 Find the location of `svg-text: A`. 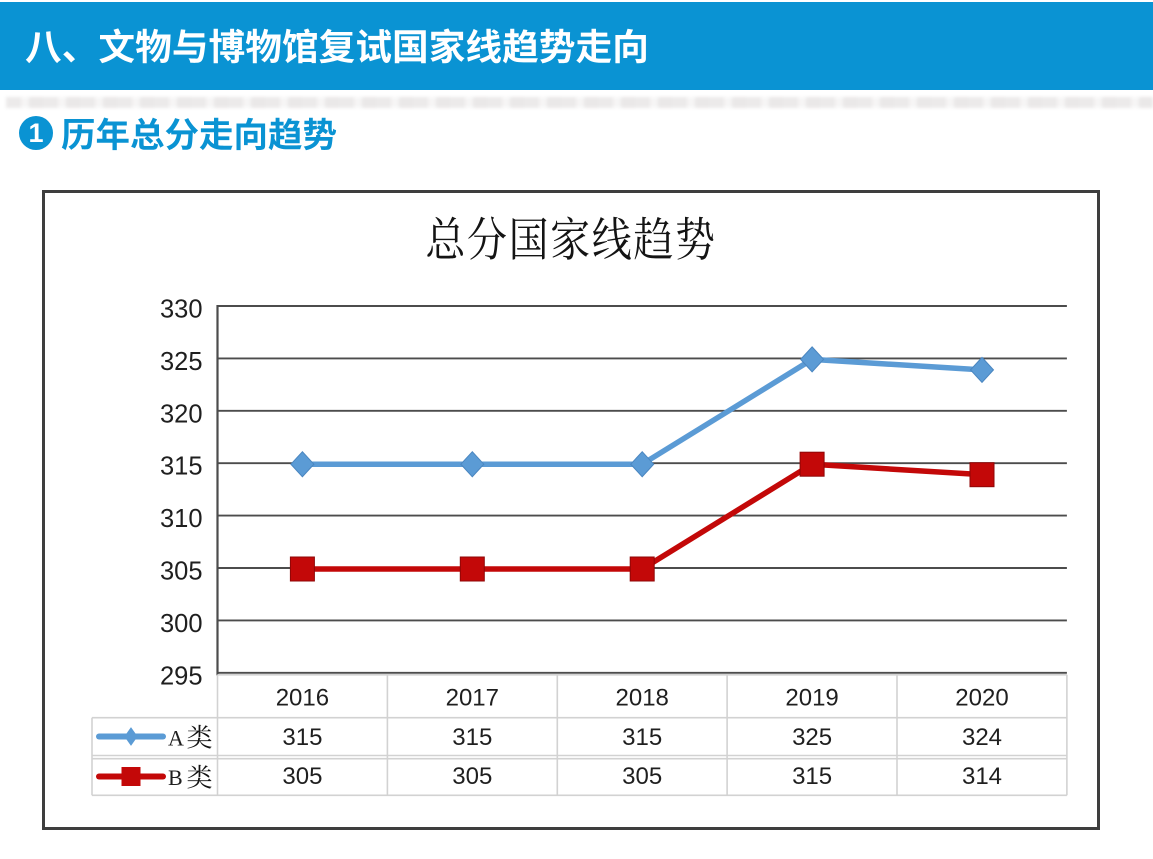

svg-text: A is located at coordinates (176, 738).